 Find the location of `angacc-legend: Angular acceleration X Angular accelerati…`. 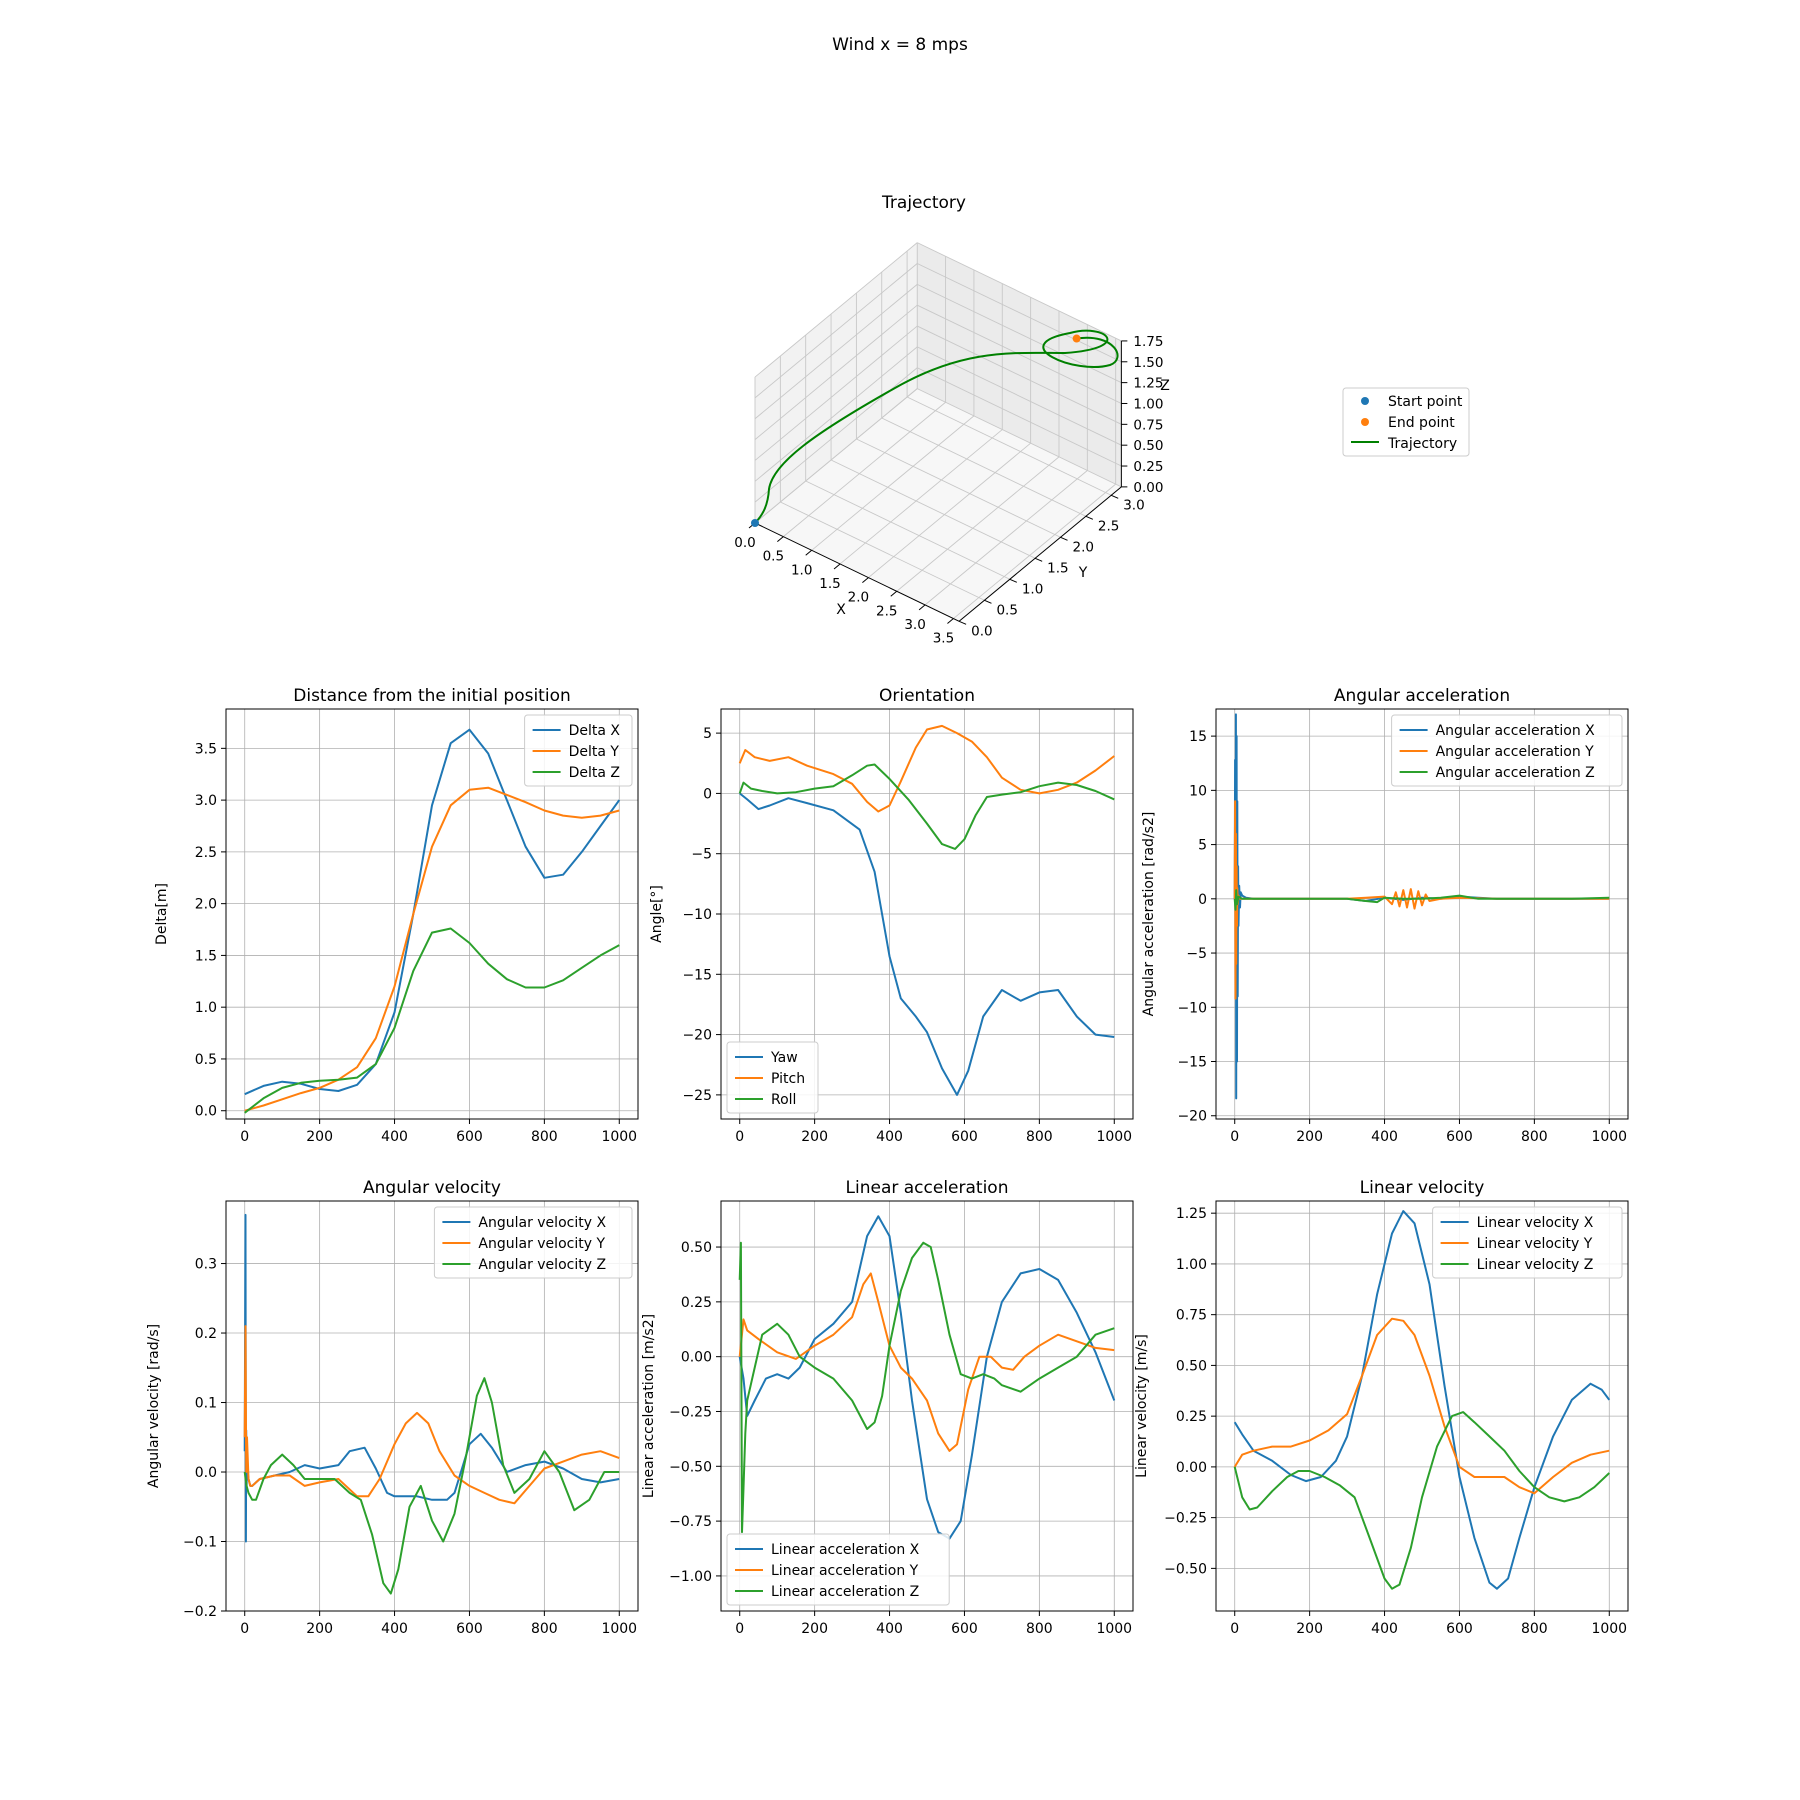

angacc-legend: Angular acceleration X Angular accelerati… is located at coordinates (1507, 750).